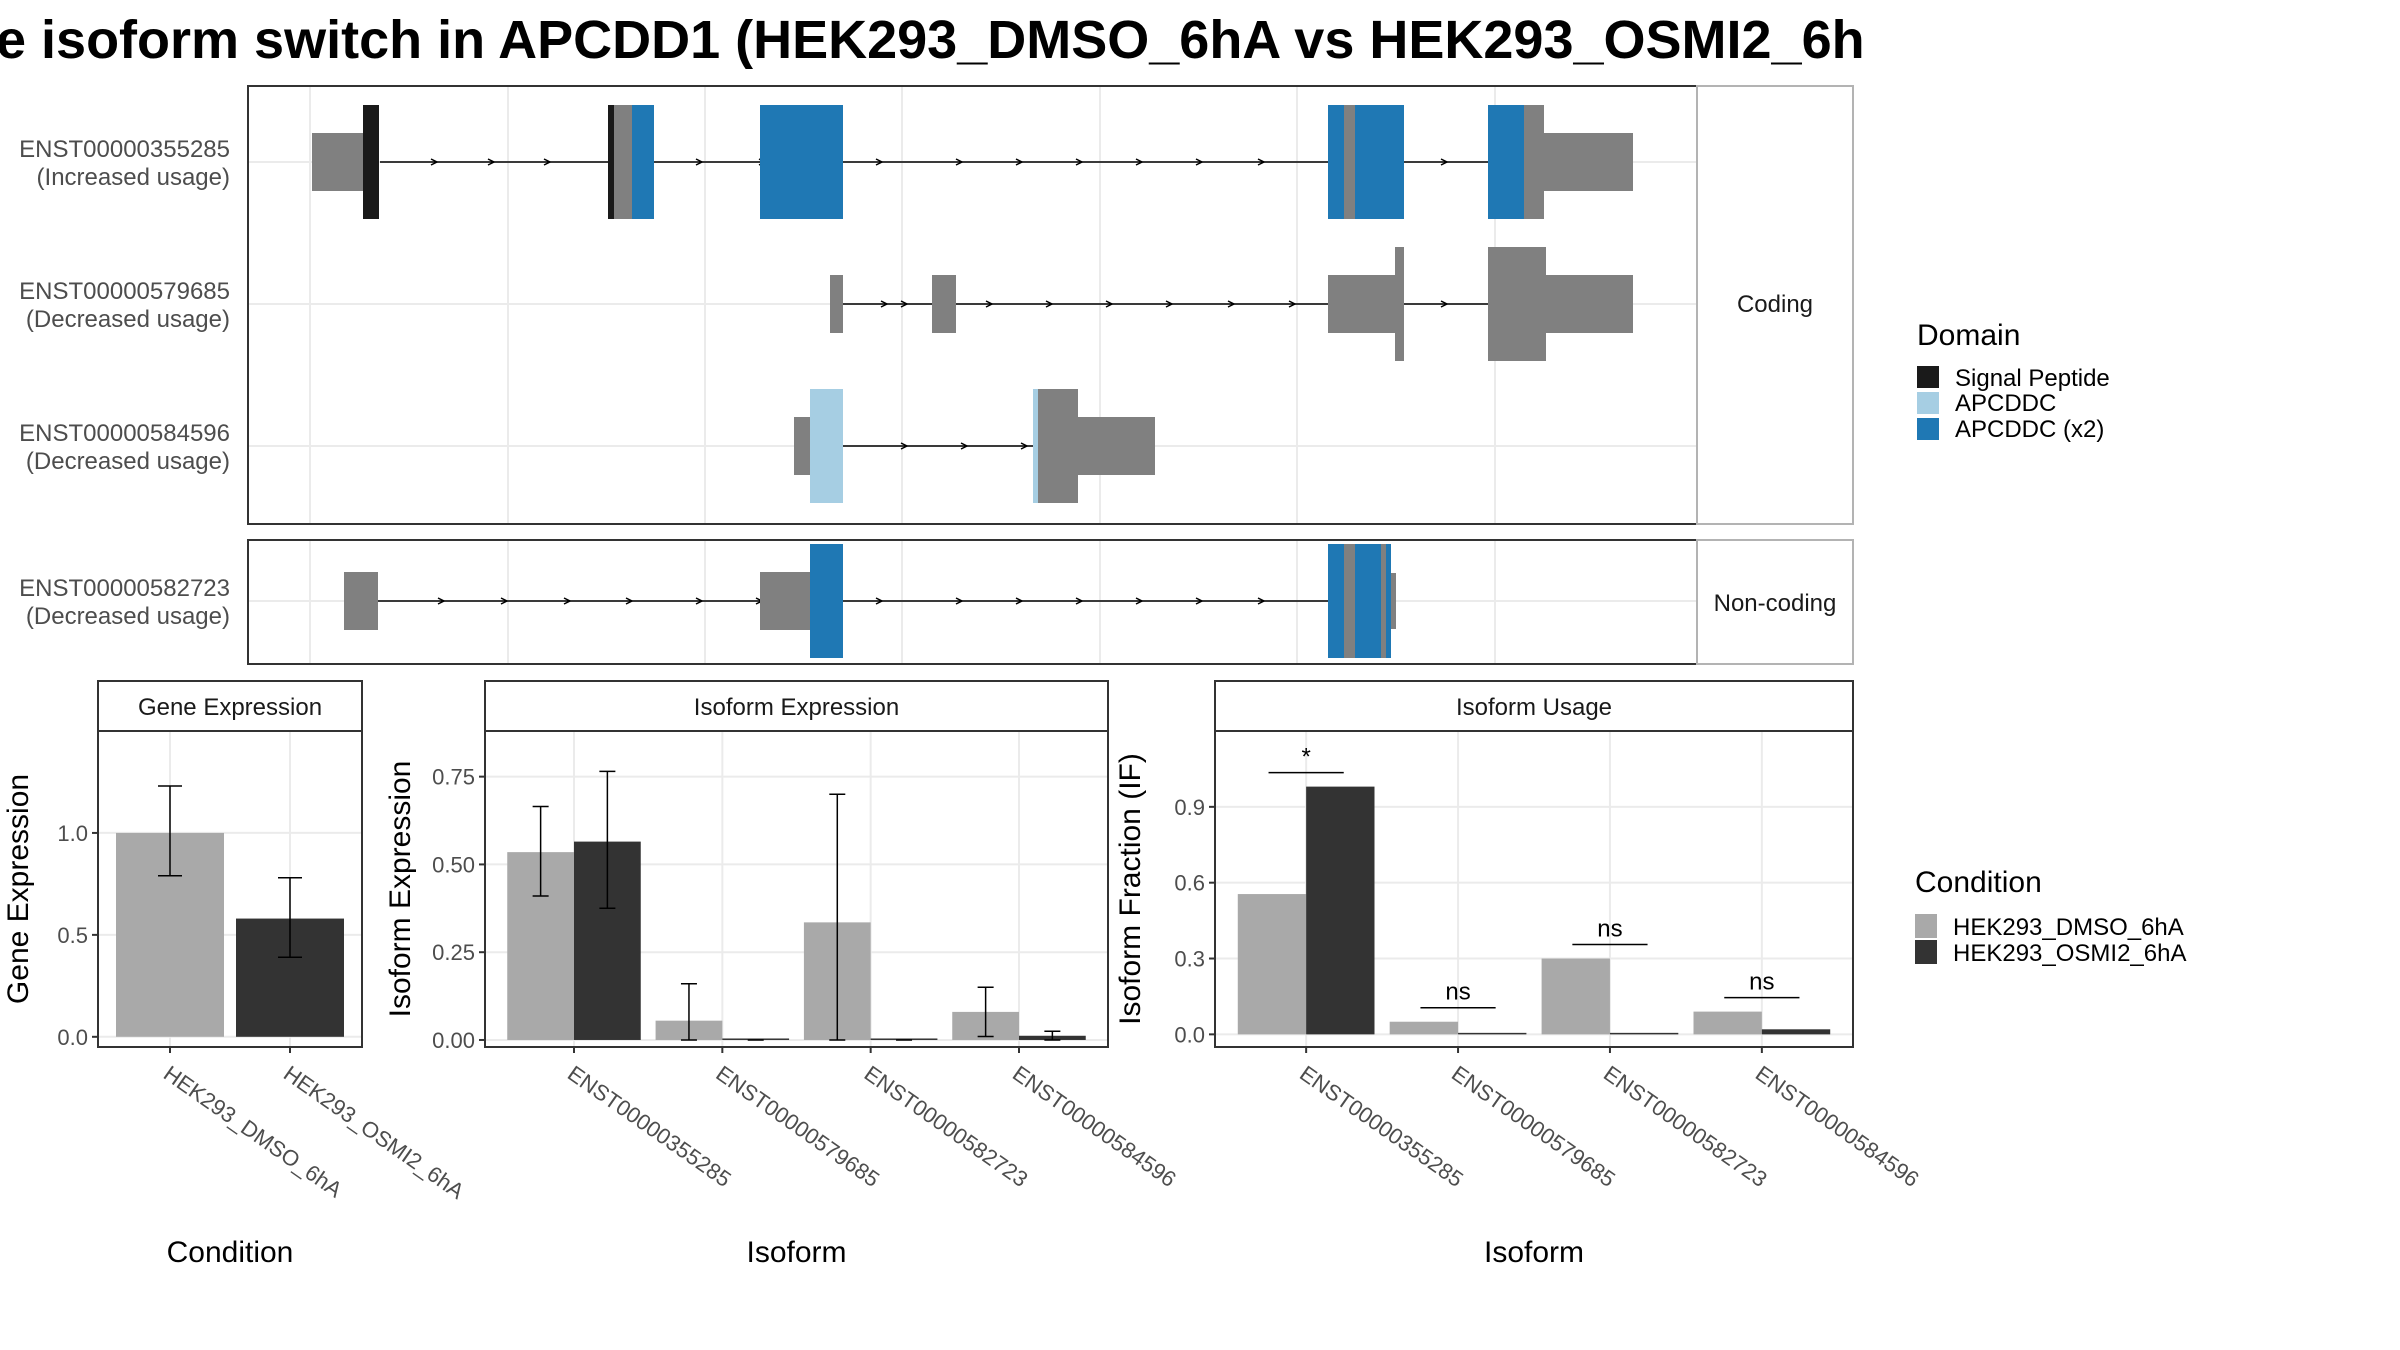 The height and width of the screenshot is (1350, 2400). I want to click on domain-legend: Domain Signal Peptide APCDDC APCDDC (x2), so click(2013, 381).